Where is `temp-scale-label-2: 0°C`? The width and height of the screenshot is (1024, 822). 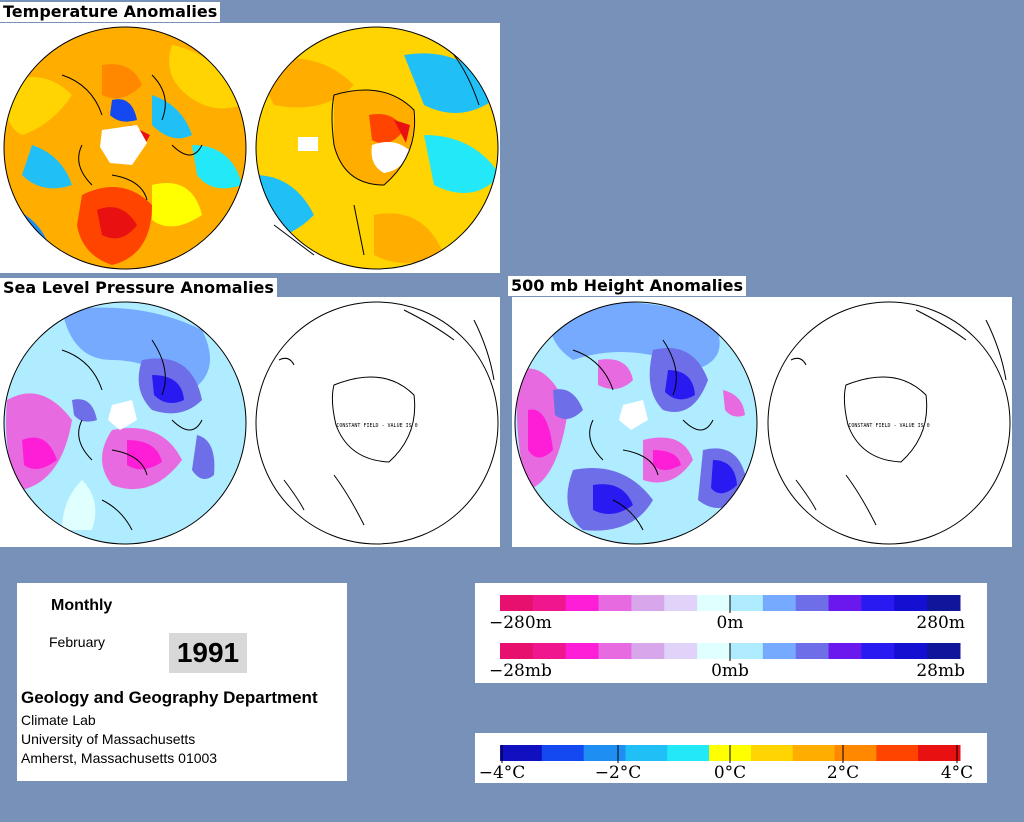
temp-scale-label-2: 0°C is located at coordinates (730, 773).